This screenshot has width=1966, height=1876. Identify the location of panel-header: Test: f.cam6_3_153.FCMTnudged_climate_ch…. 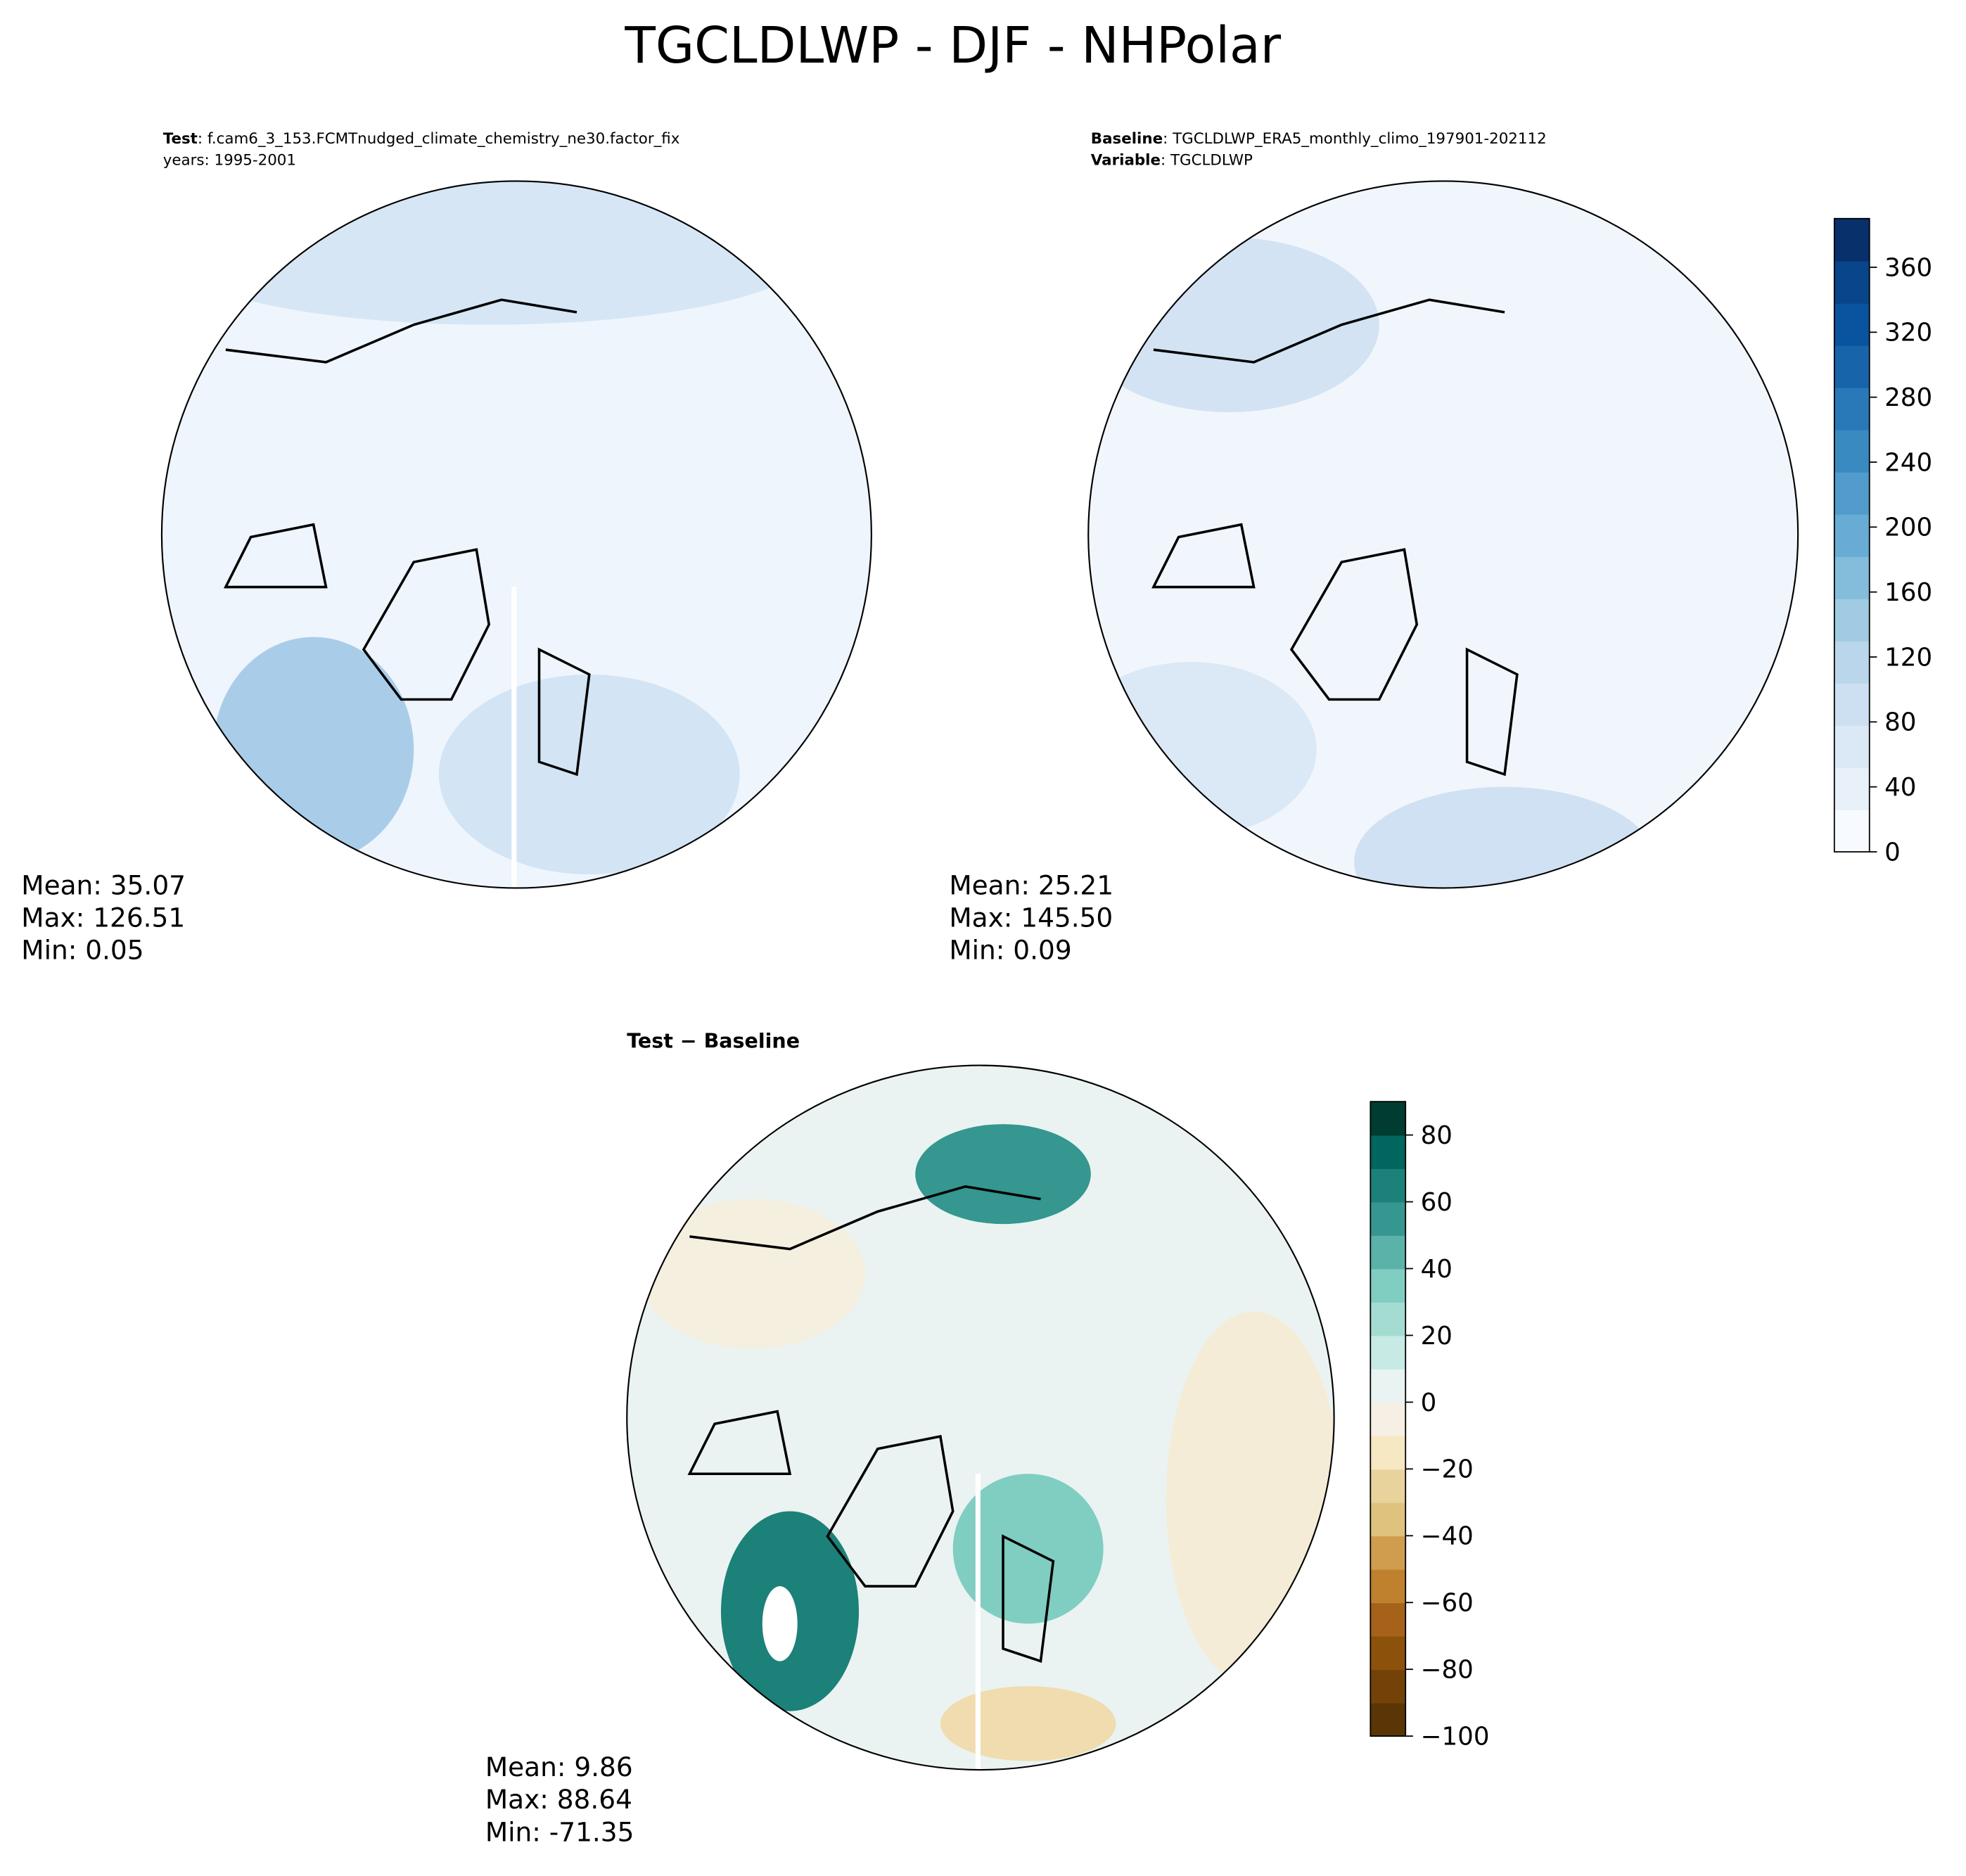
(421, 139).